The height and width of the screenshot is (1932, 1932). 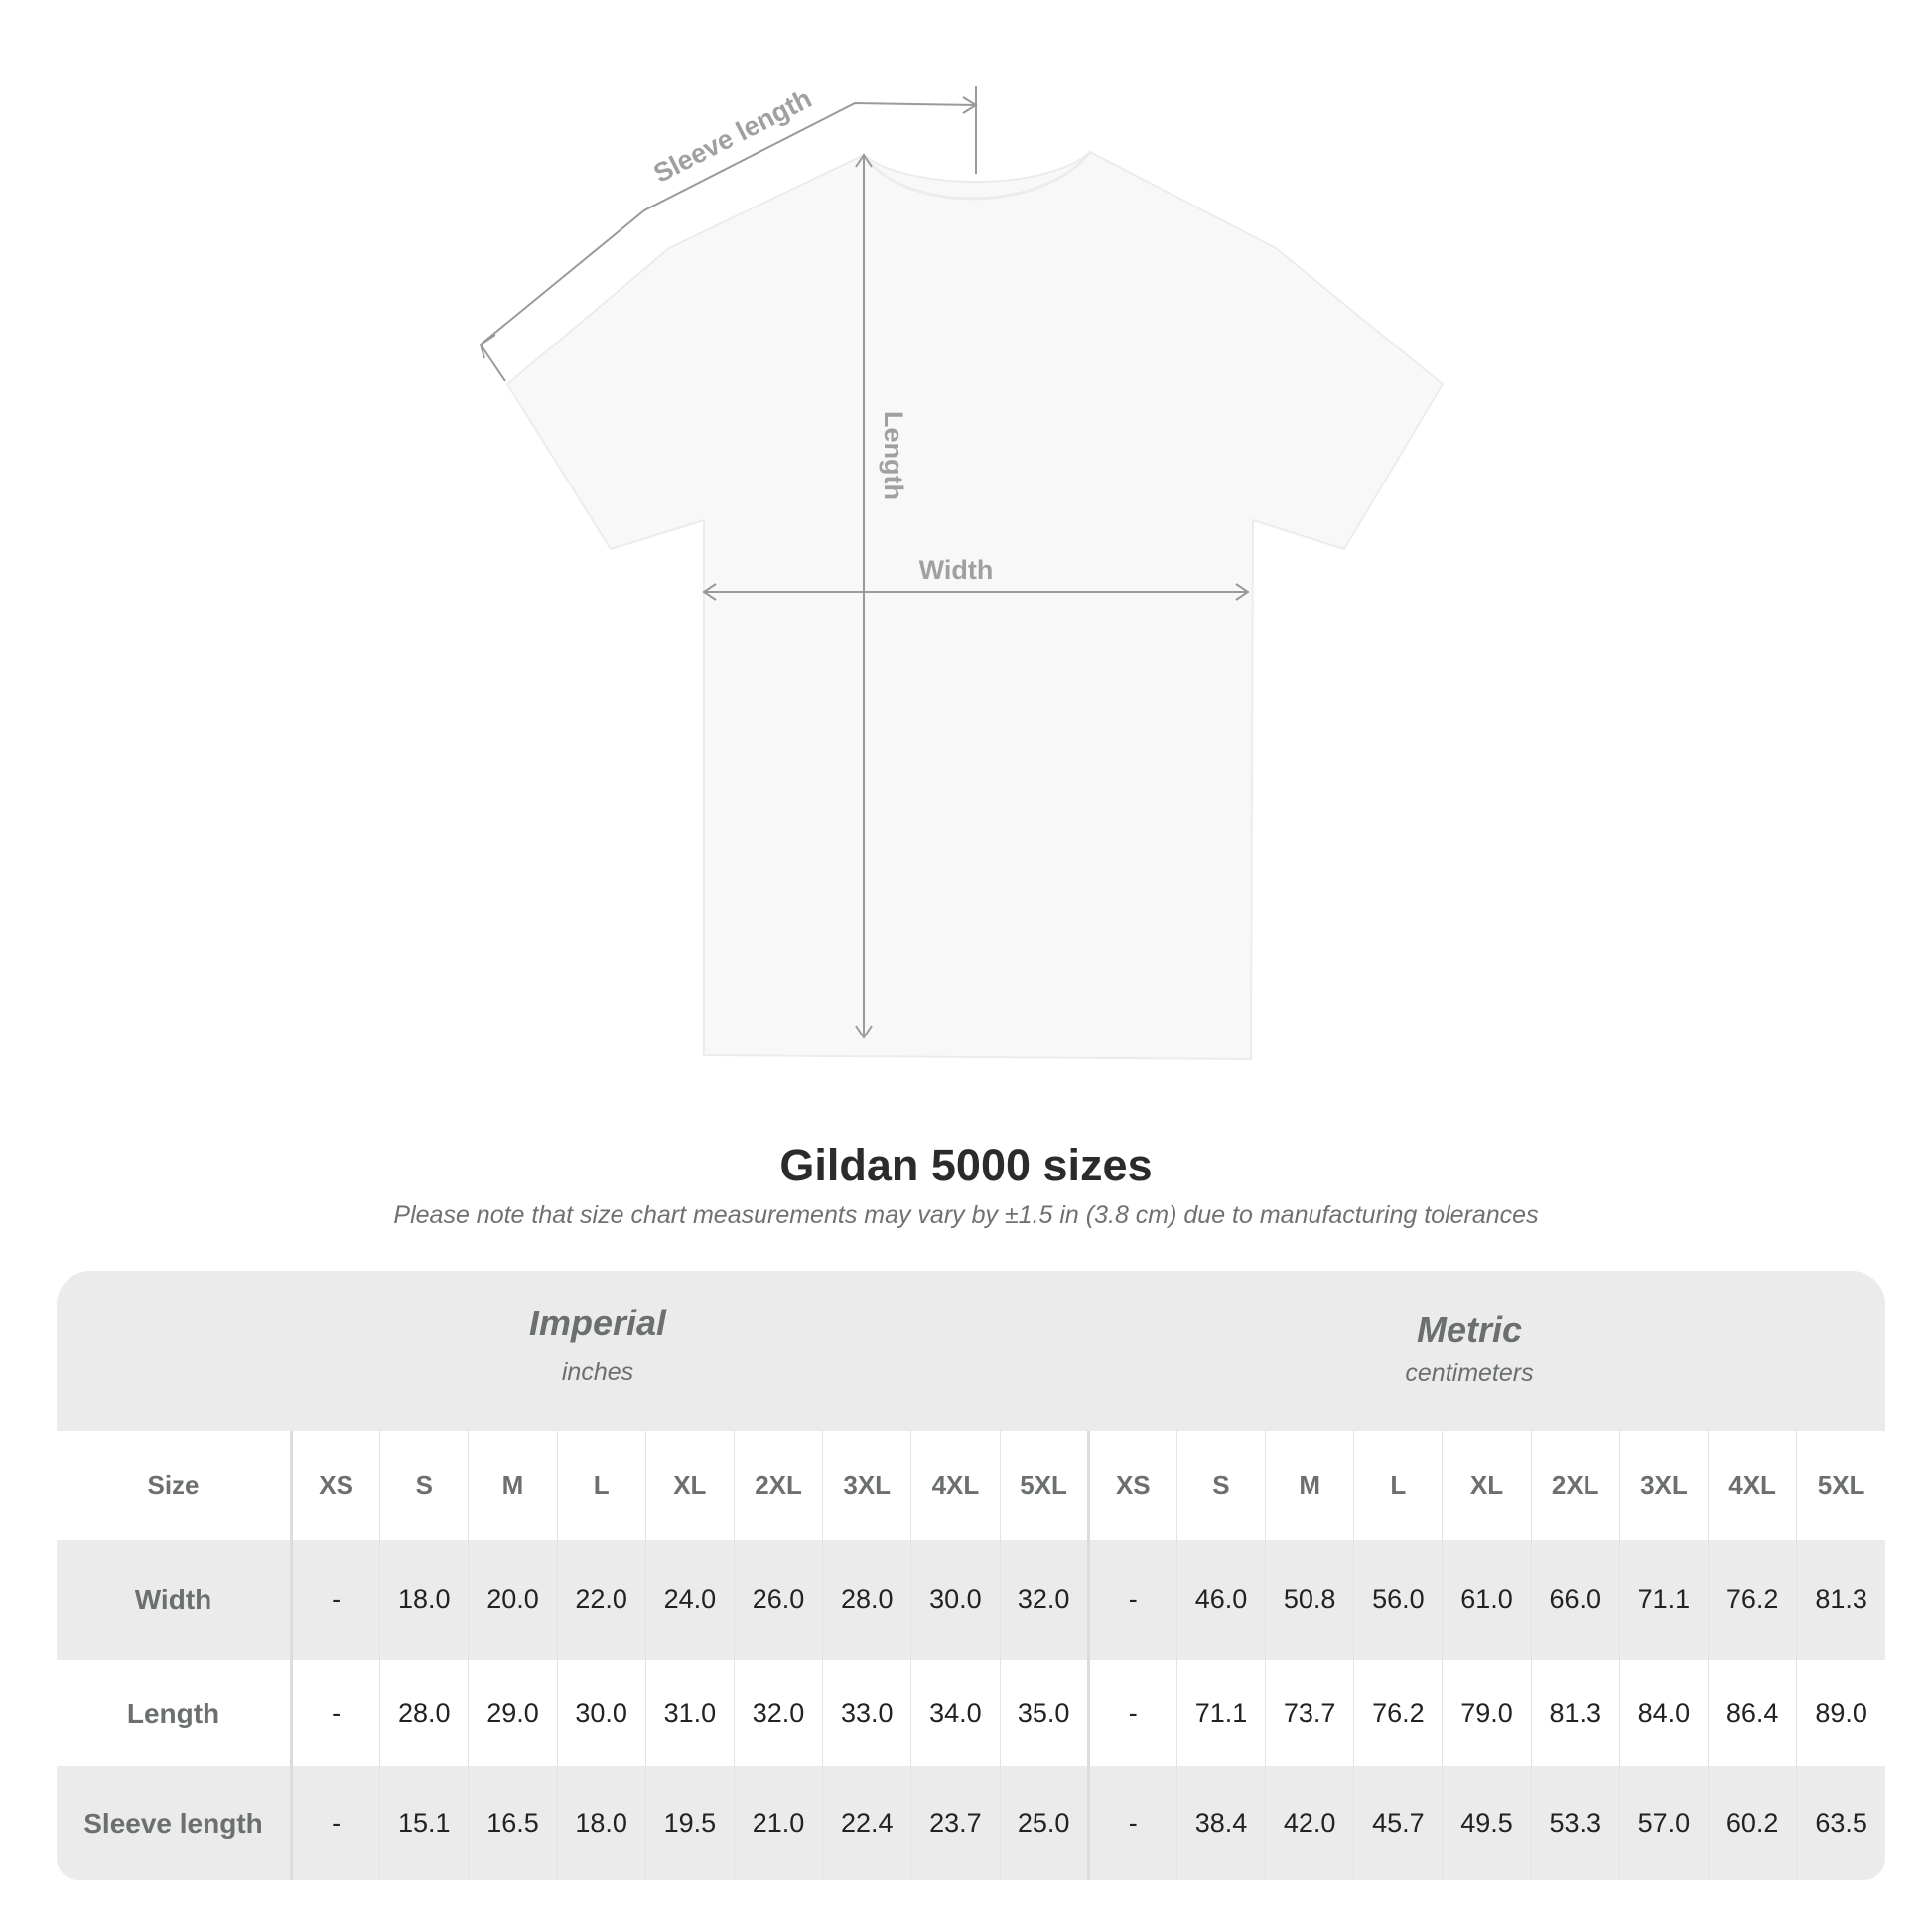 I want to click on width-label: Width, so click(x=957, y=570).